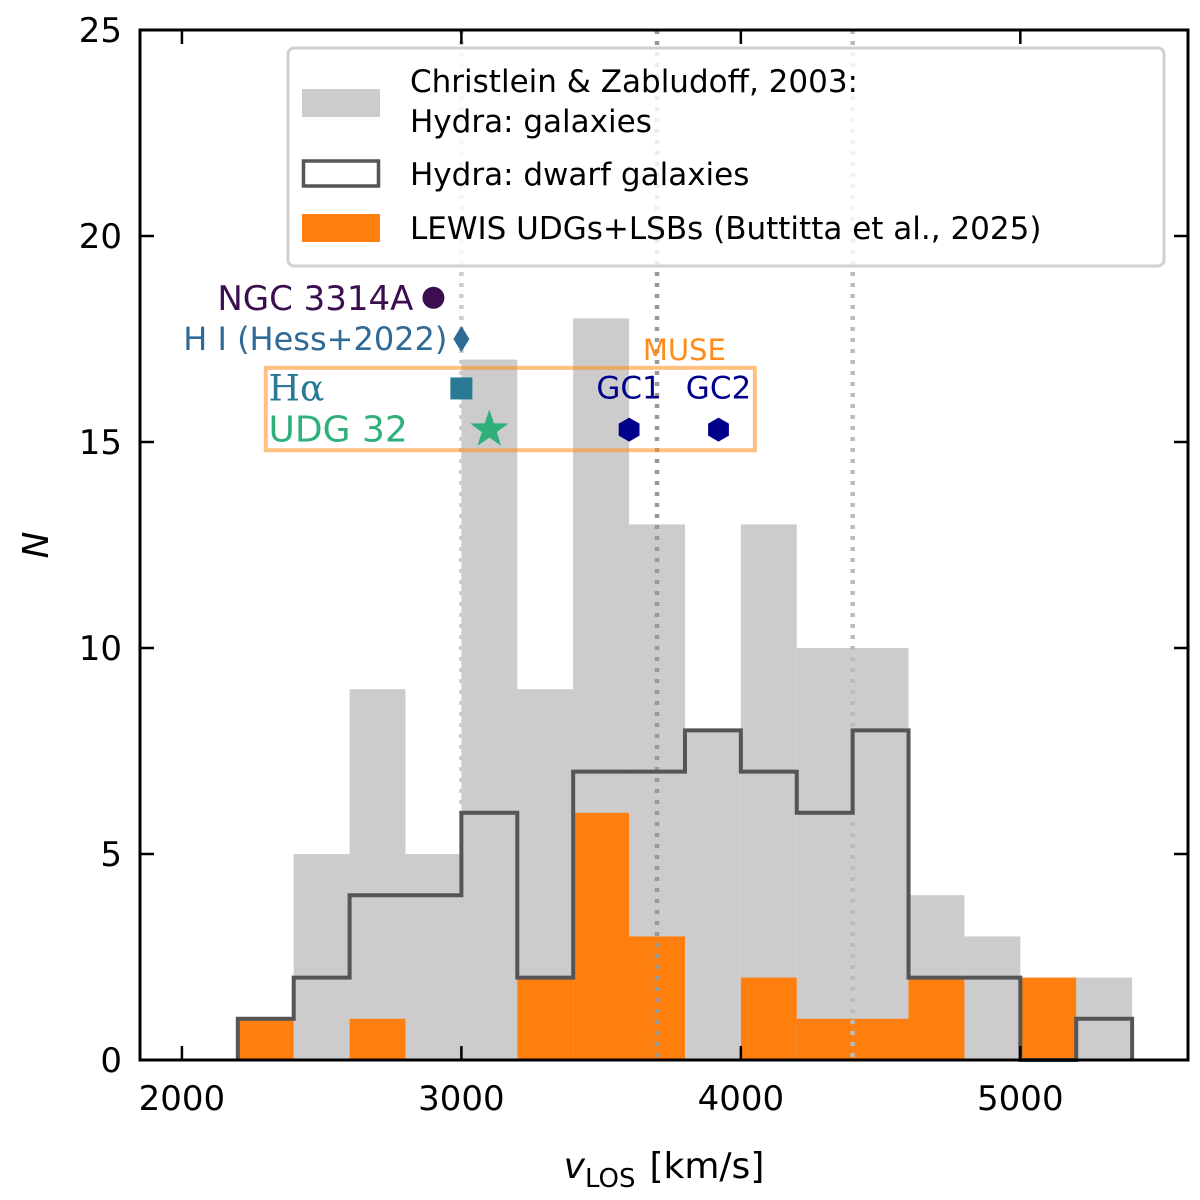  I want to click on legend-label-galaxies-line1: Christlein & Zabludoff, 2003:, so click(634, 82).